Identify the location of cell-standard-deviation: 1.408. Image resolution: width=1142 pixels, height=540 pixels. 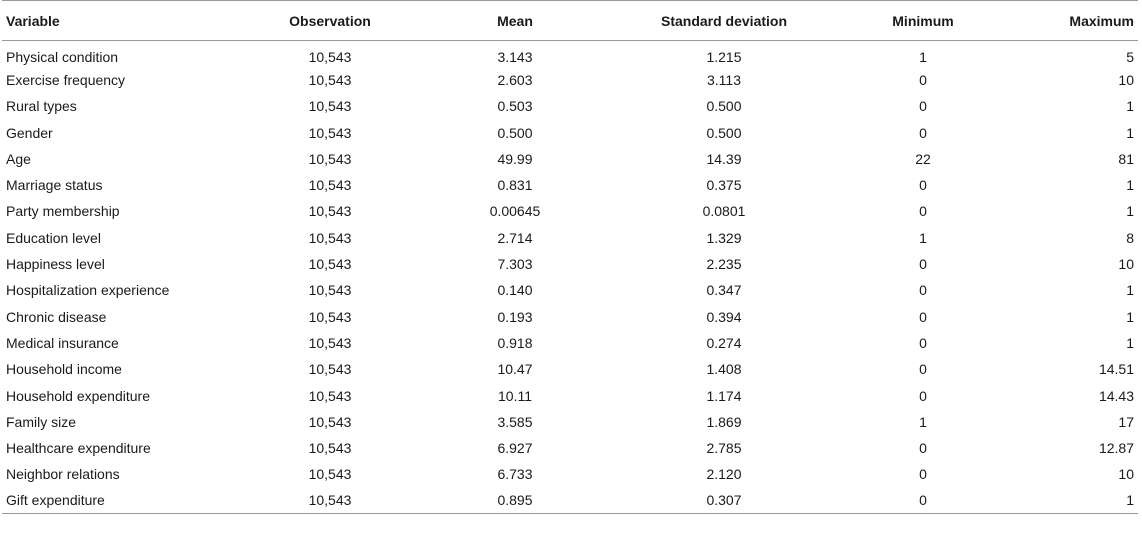
(724, 369).